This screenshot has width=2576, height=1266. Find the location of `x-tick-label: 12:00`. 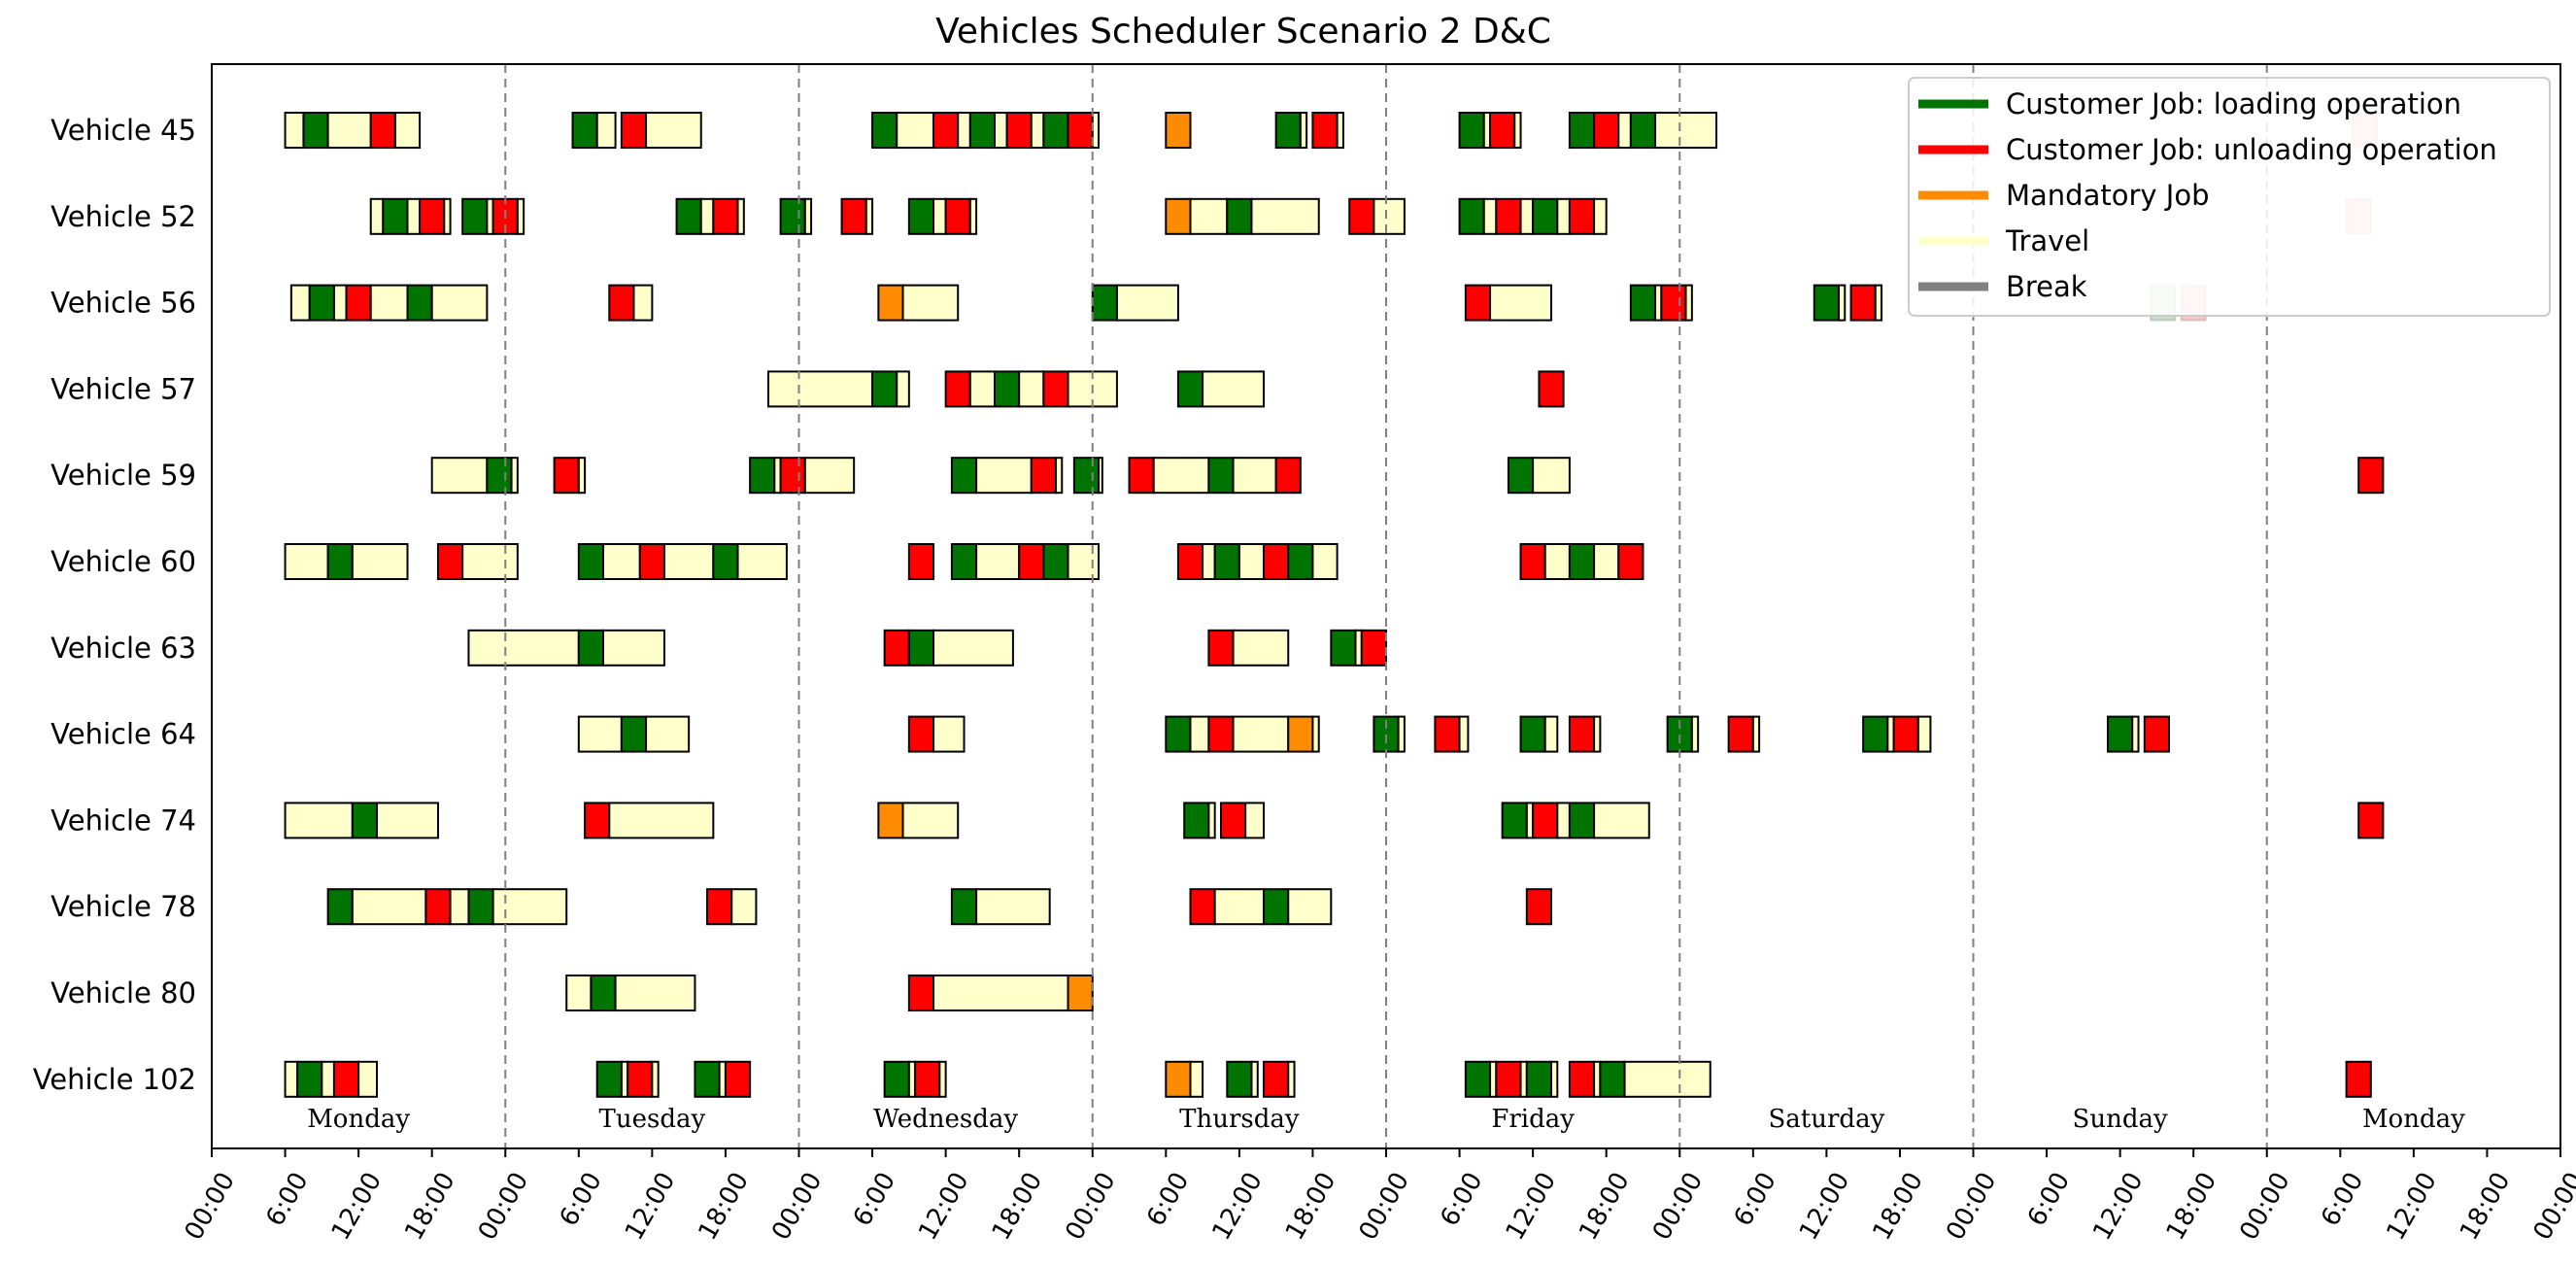

x-tick-label: 12:00 is located at coordinates (1237, 1207).